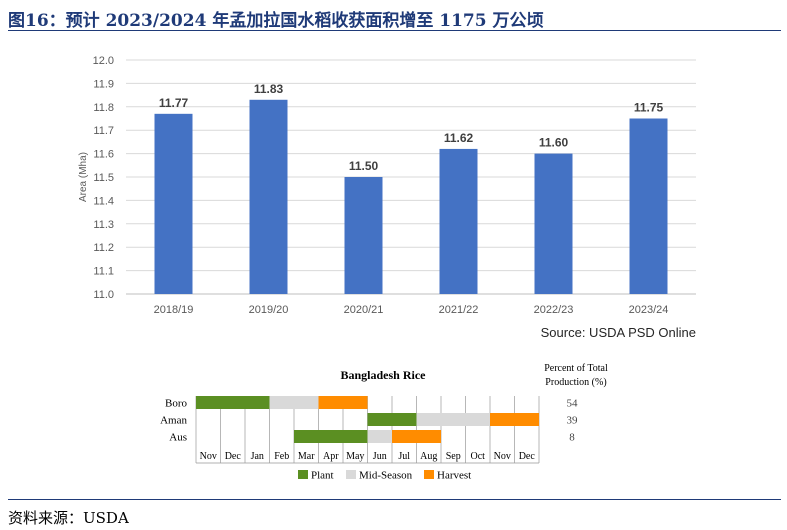  I want to click on share-value: 54, so click(573, 404).